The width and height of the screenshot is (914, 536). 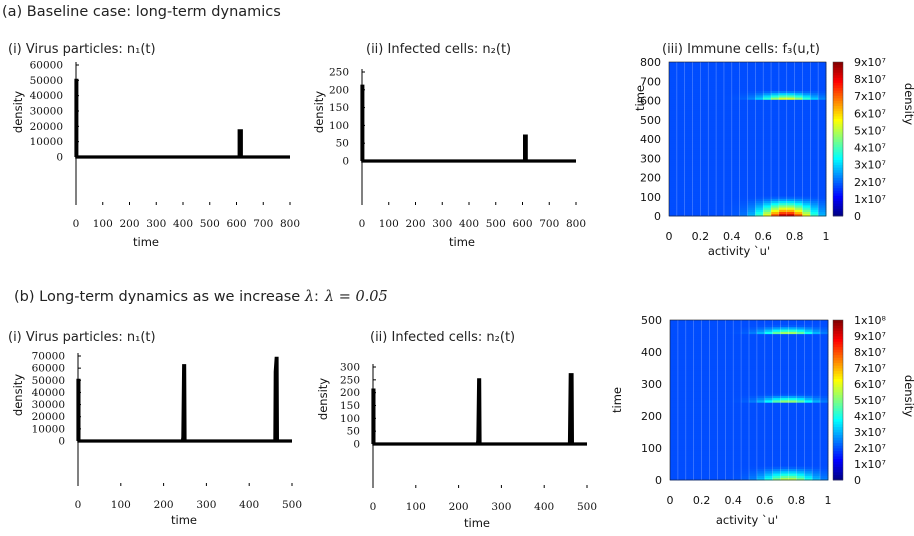 What do you see at coordinates (416, 507) in the screenshot?
I see `x-tick-label: 100` at bounding box center [416, 507].